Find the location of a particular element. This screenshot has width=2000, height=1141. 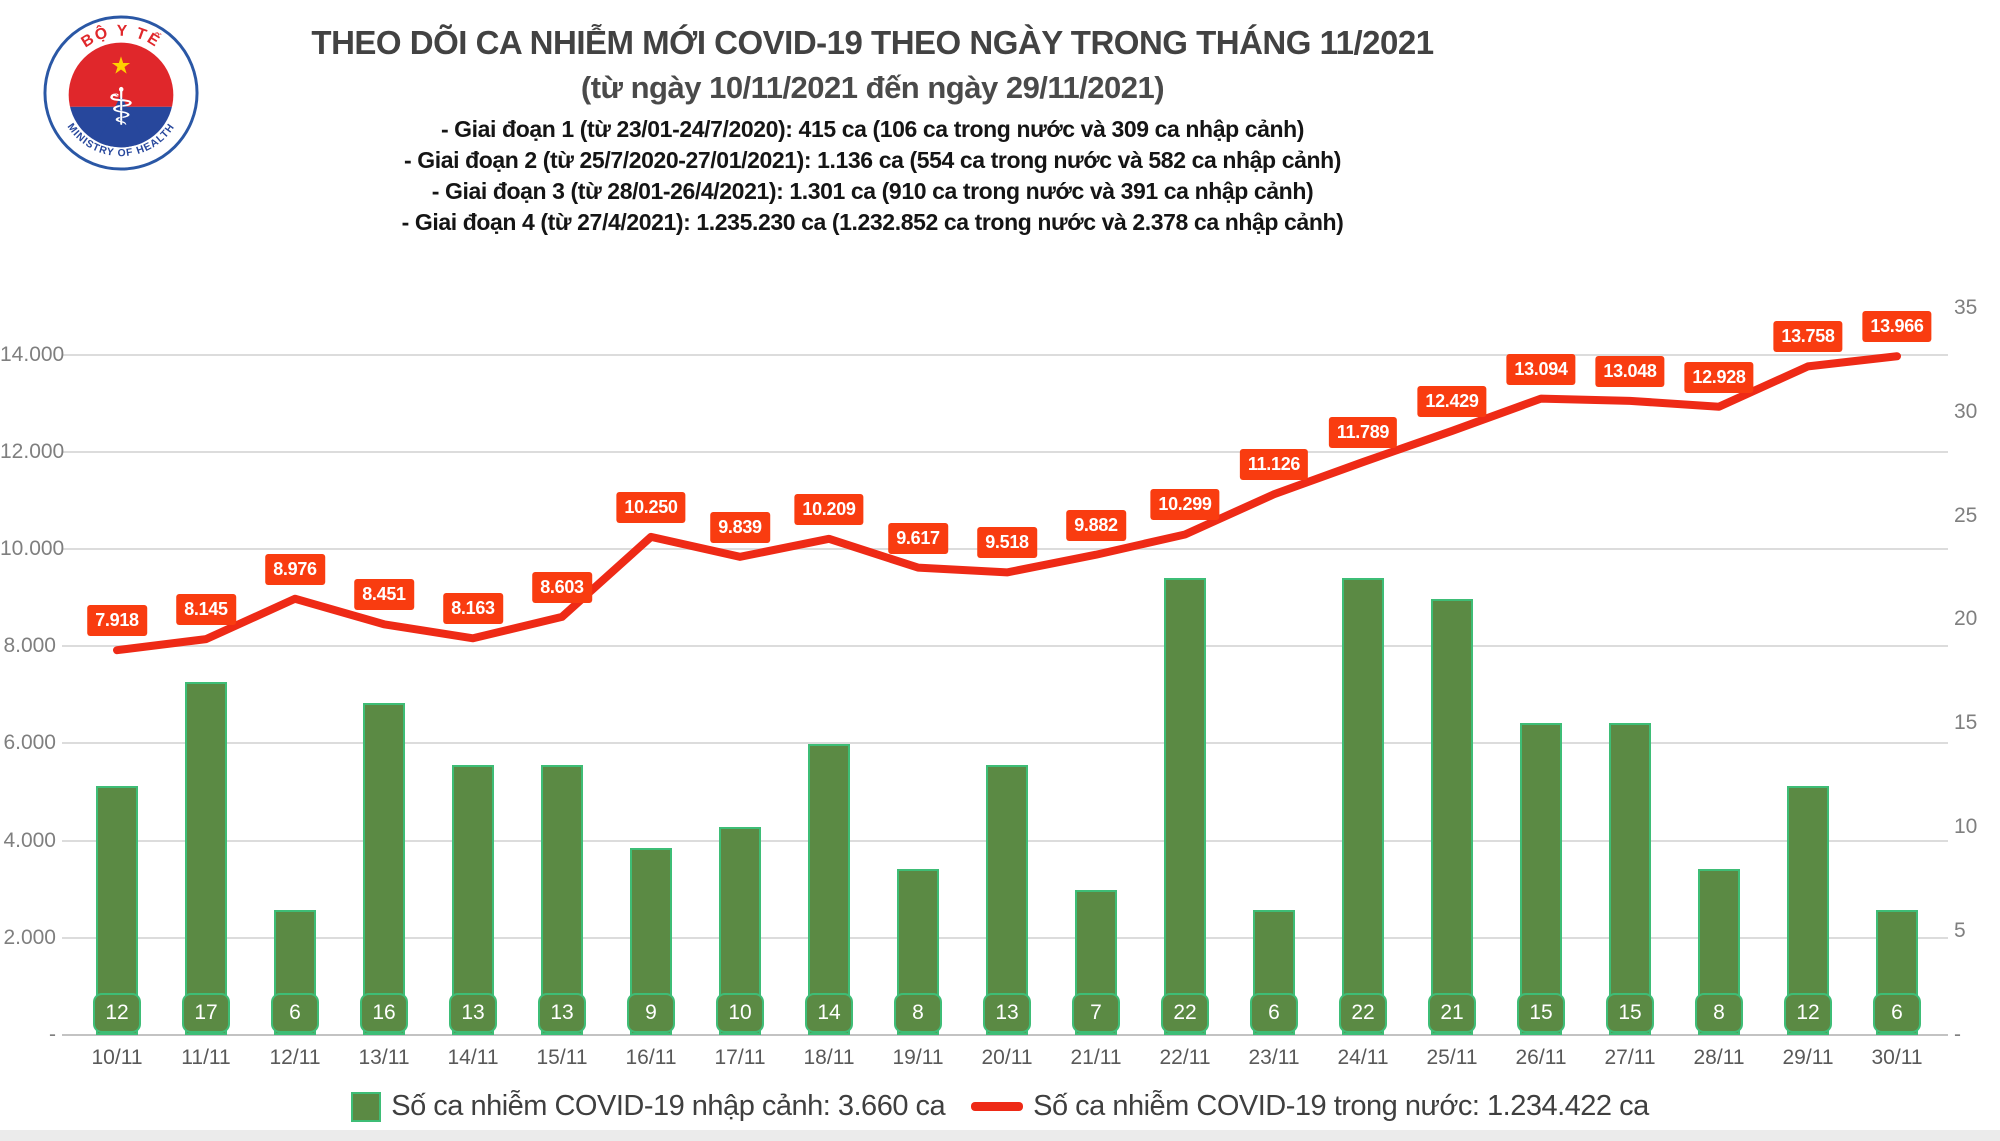

right-axis-tick: - is located at coordinates (1957, 1034).